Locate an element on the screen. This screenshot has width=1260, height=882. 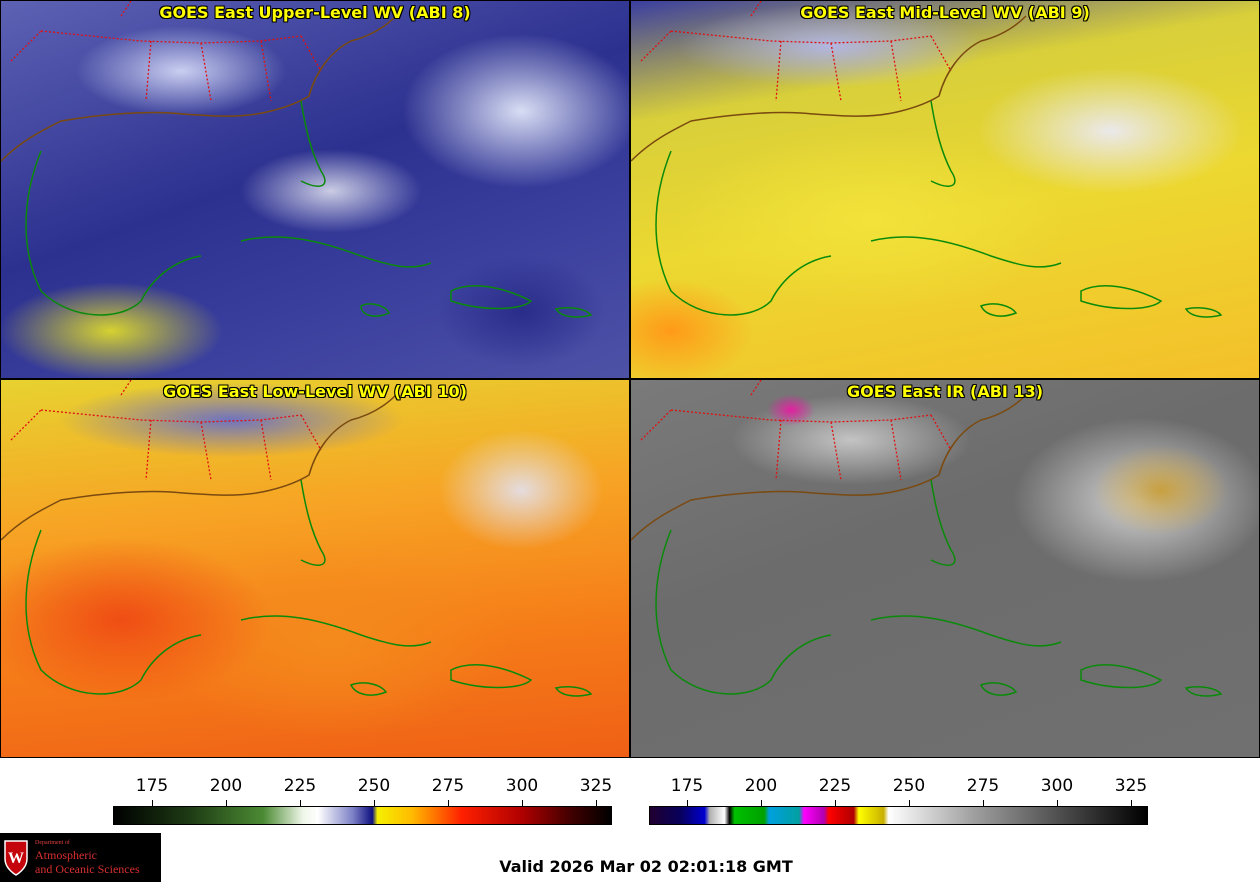
ir-colorbar is located at coordinates (898, 815).